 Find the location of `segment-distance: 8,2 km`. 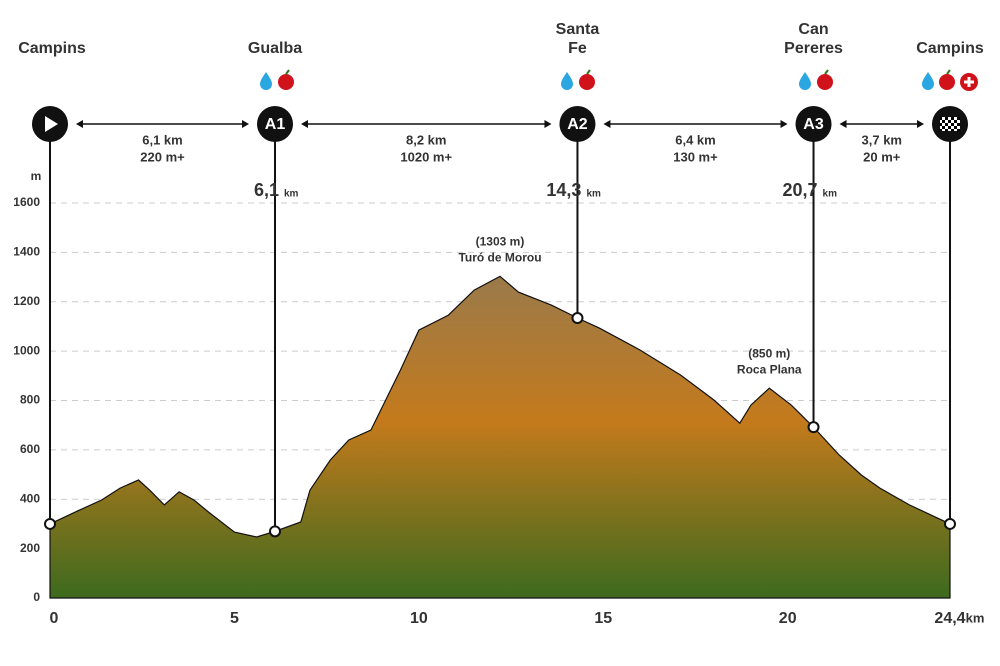

segment-distance: 8,2 km is located at coordinates (426, 139).